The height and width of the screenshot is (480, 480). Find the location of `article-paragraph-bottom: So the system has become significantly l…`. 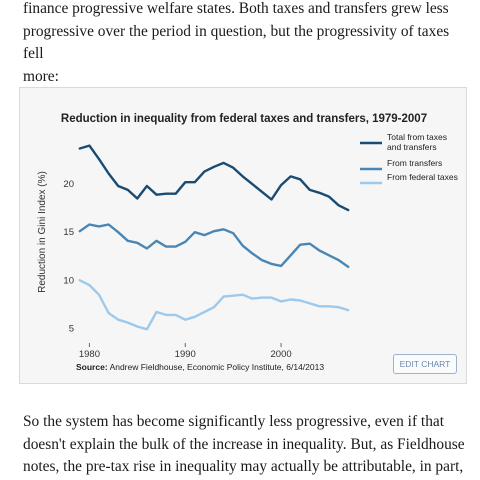

article-paragraph-bottom: So the system has become significantly l… is located at coordinates (245, 445).